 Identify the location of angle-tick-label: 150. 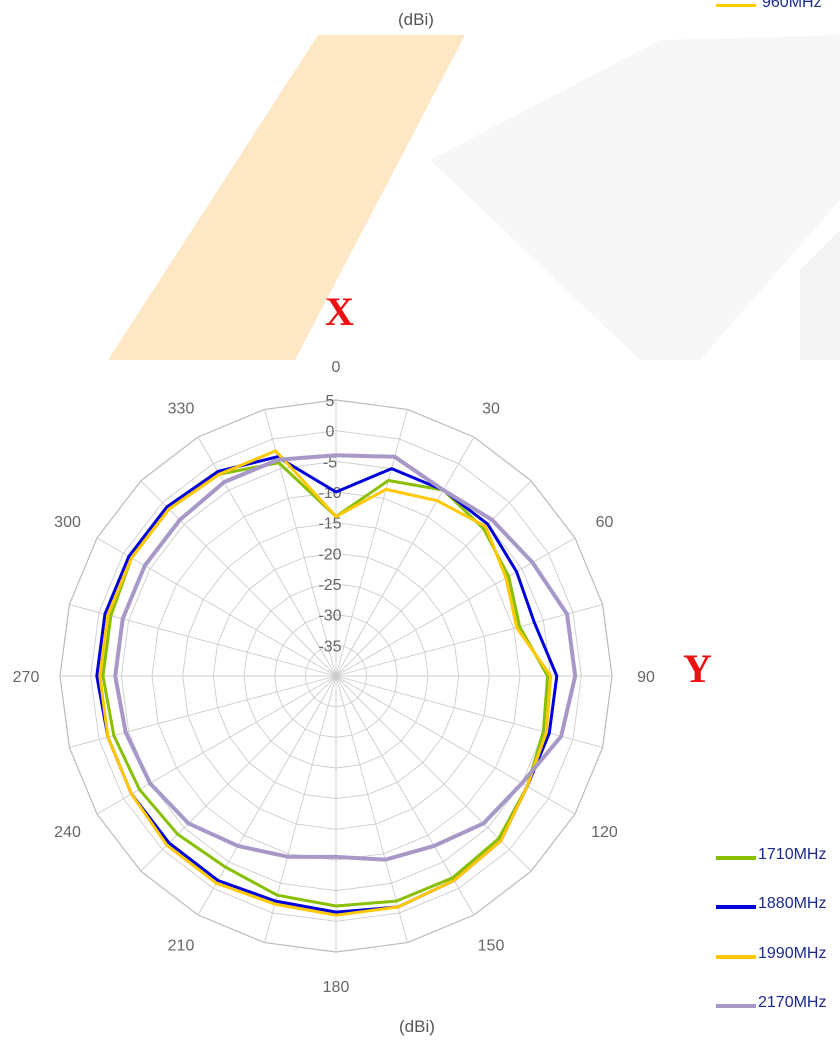
(491, 945).